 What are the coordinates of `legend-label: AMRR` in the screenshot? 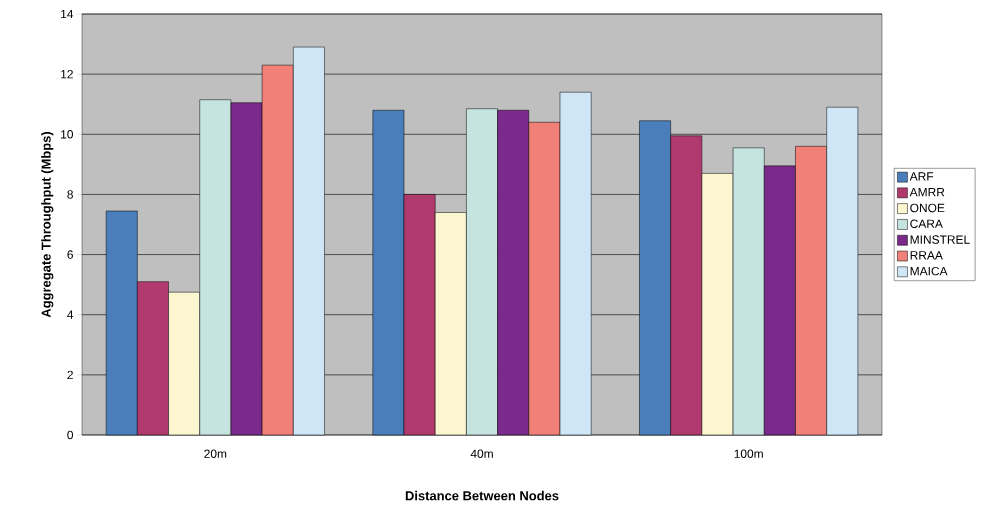 It's located at (927, 192).